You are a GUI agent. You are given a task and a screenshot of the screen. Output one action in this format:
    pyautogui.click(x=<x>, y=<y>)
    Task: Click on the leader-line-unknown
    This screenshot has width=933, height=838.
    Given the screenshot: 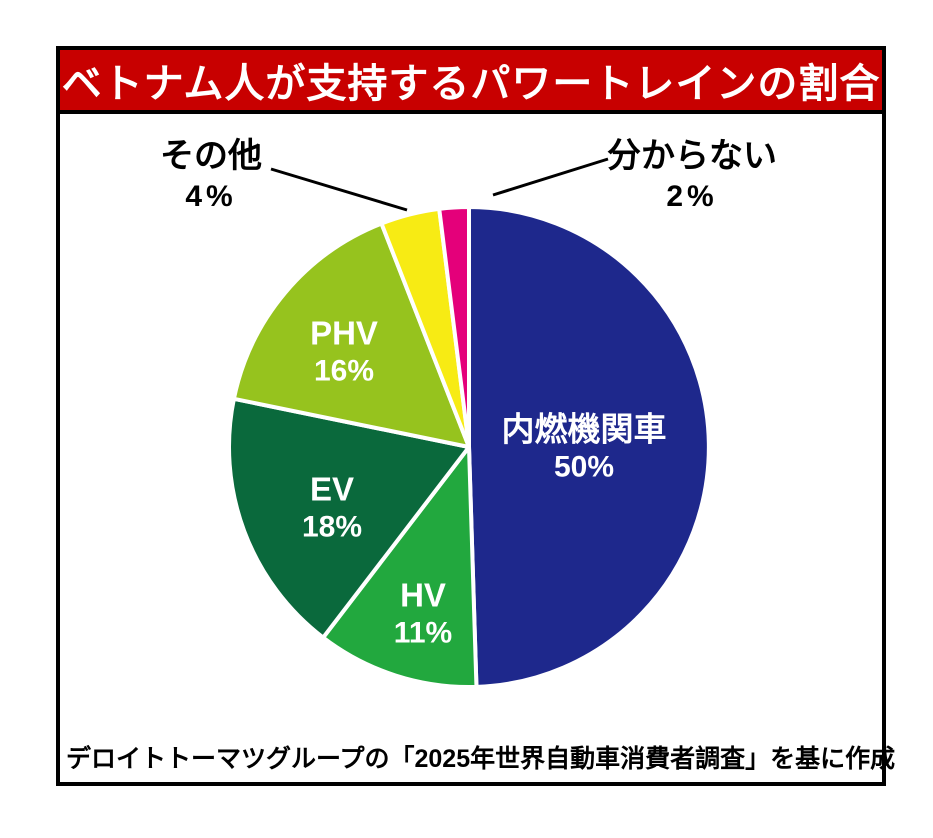 What is the action you would take?
    pyautogui.click(x=550, y=177)
    